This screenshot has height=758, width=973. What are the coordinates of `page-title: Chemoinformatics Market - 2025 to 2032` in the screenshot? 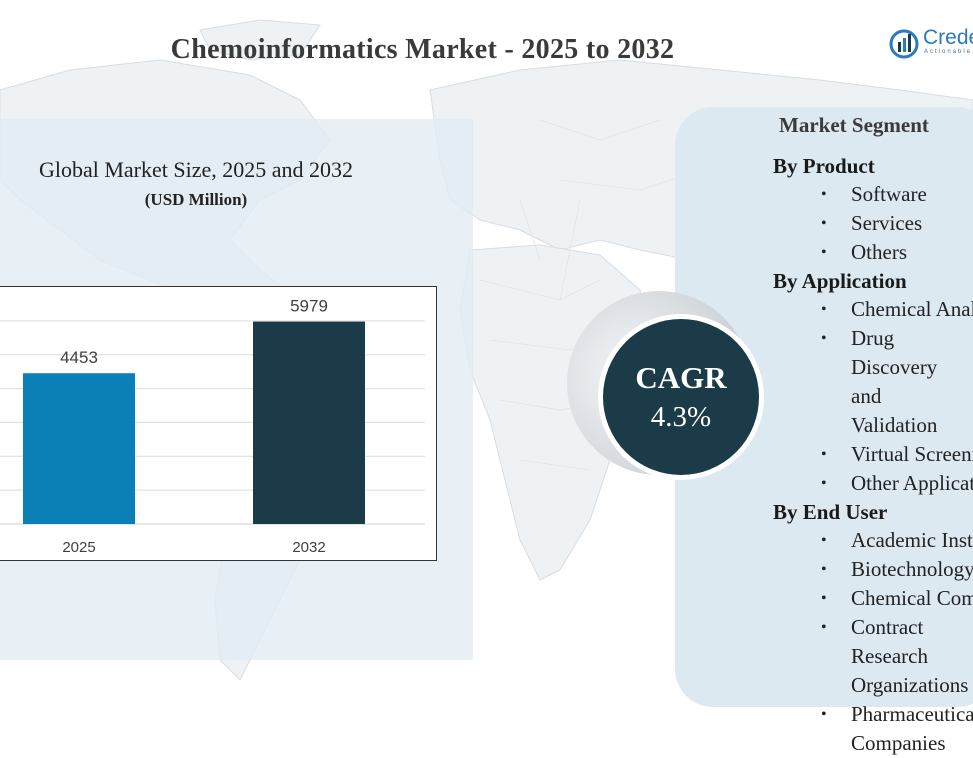 It's located at (422, 49).